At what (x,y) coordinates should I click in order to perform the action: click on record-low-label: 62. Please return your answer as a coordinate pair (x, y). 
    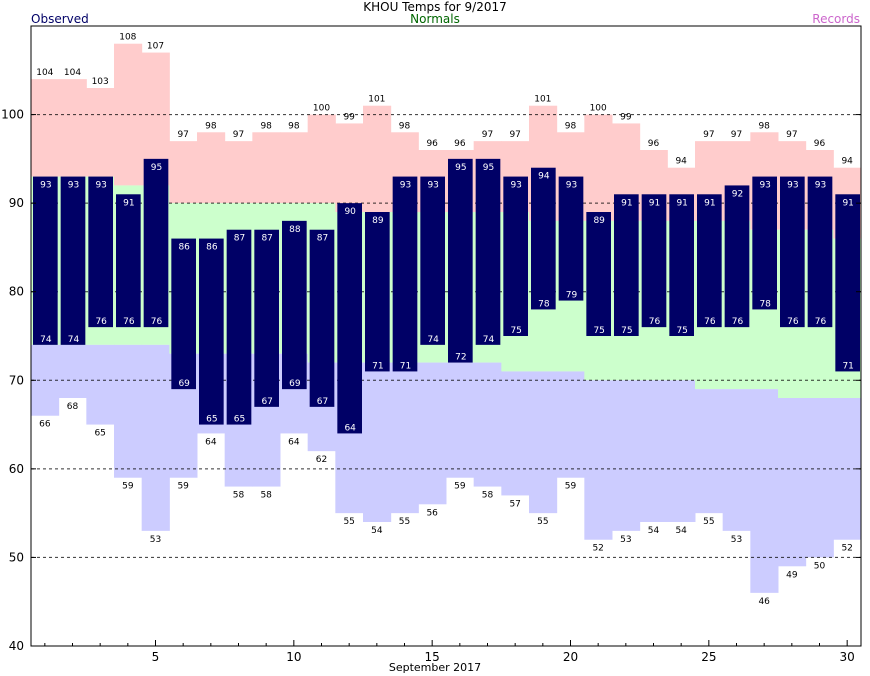
    Looking at the image, I should click on (321, 460).